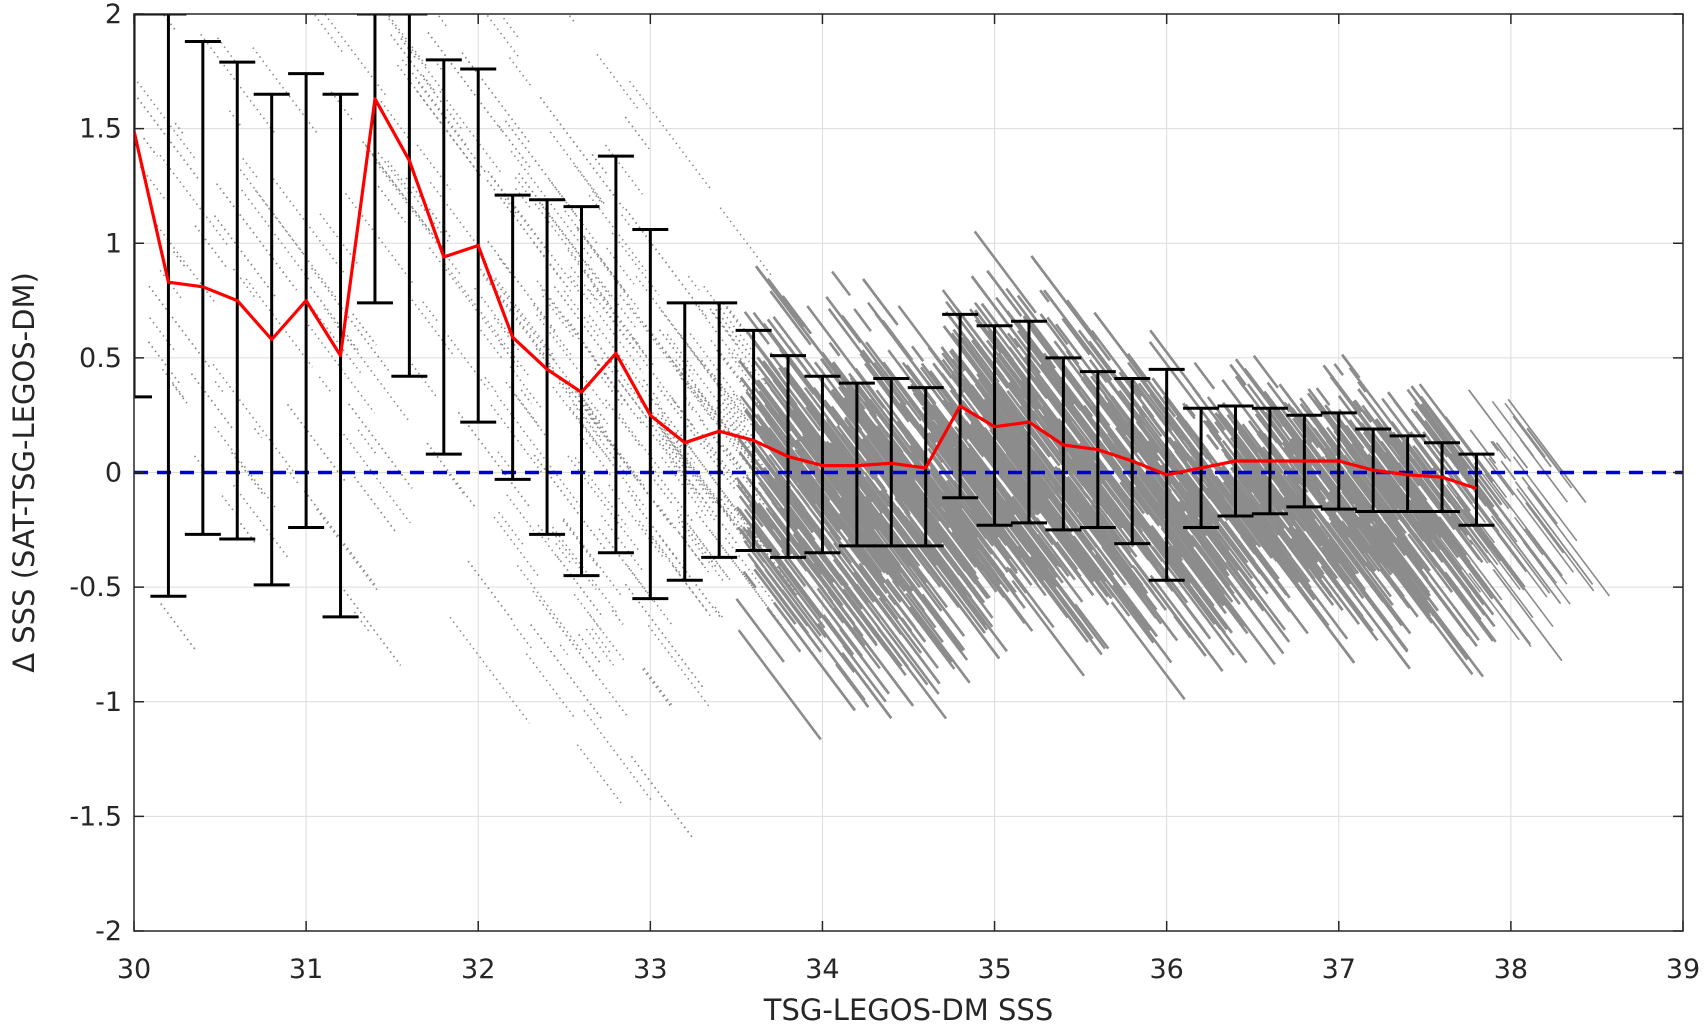 The width and height of the screenshot is (1706, 1031). I want to click on y-axis-title: Δ SSS (SAT-TSG-LEGOS-DM), so click(24, 472).